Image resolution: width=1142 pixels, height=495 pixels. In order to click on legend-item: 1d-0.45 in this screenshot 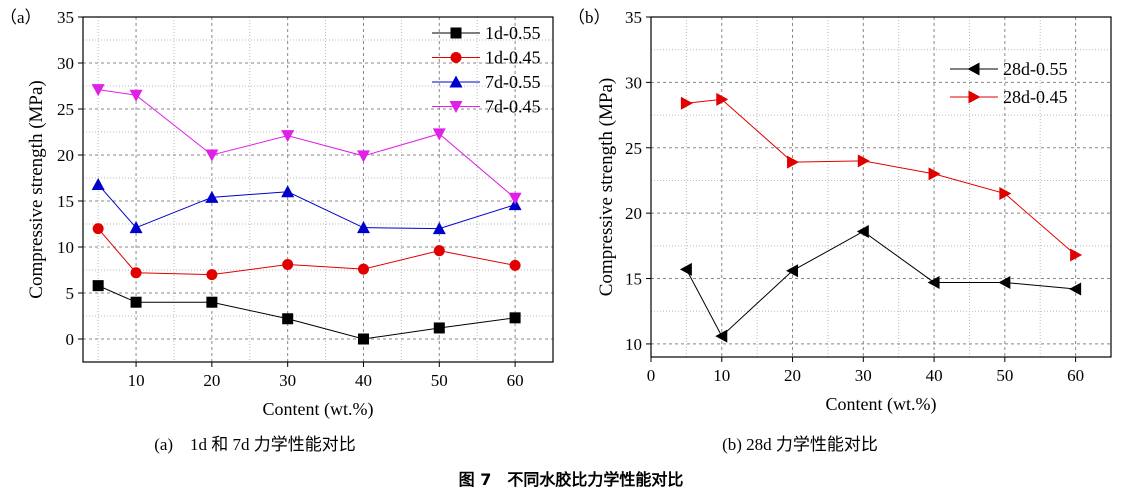, I will do `click(486, 58)`.